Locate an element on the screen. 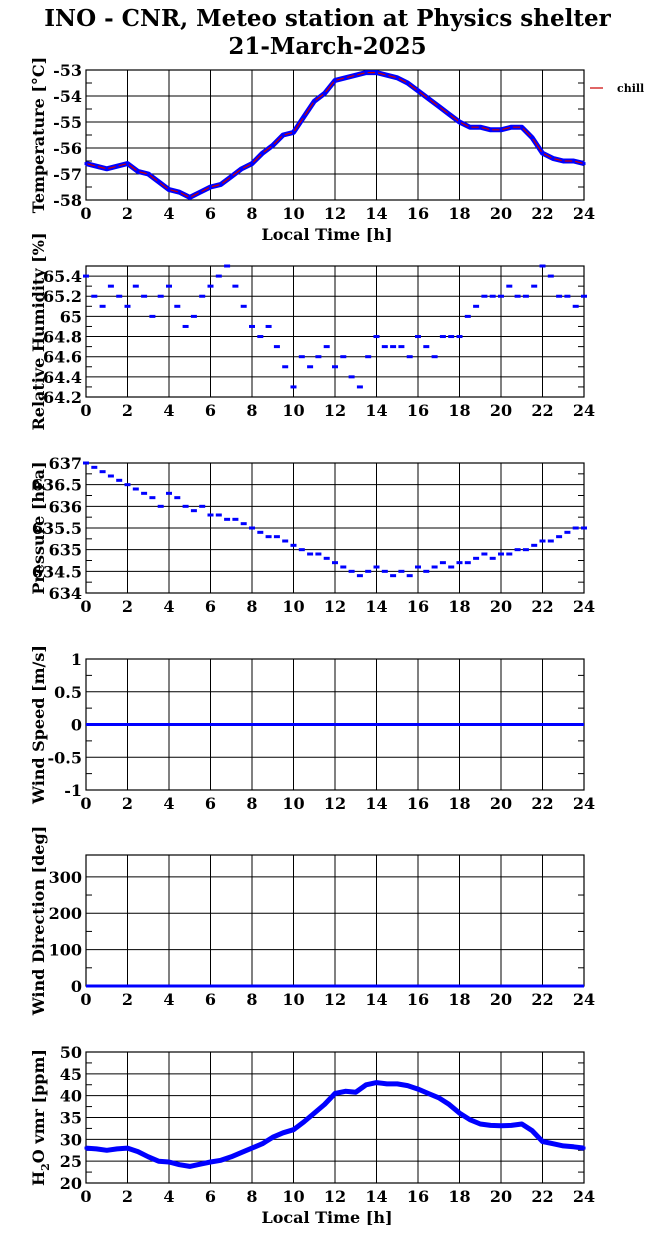 The width and height of the screenshot is (655, 1248). y-tick-label: -1 is located at coordinates (73, 790).